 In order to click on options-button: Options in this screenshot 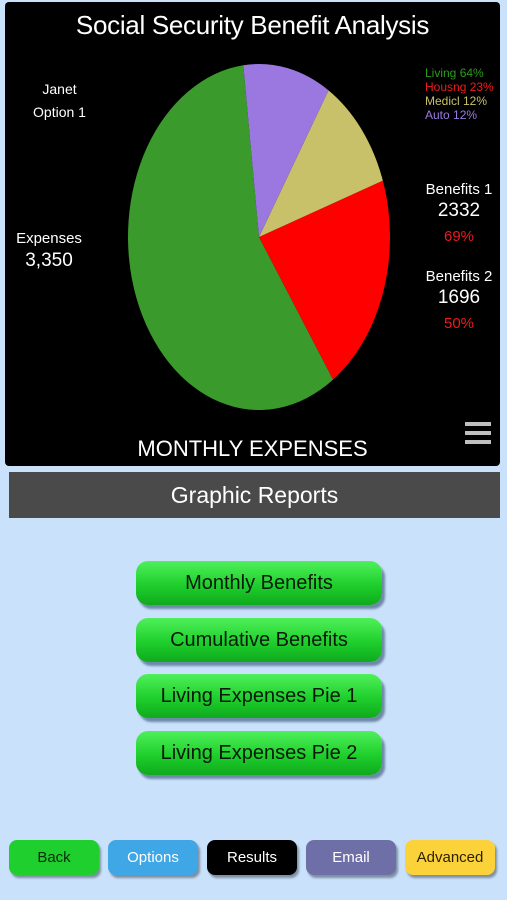, I will do `click(153, 857)`.